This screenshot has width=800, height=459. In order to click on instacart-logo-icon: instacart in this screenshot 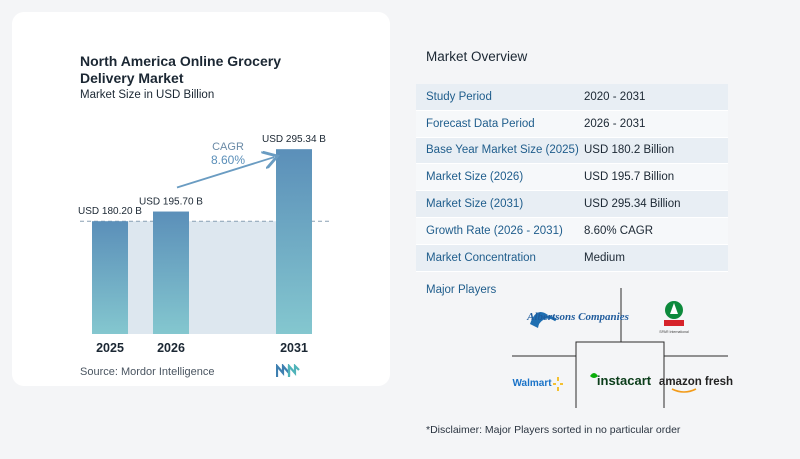, I will do `click(621, 380)`.